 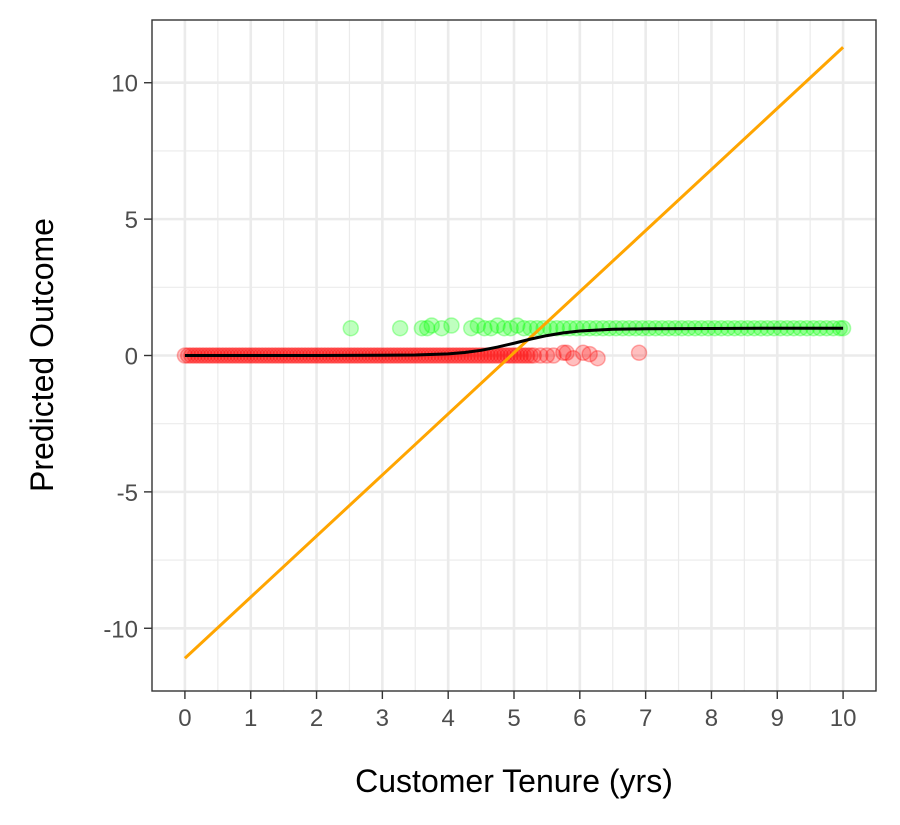 I want to click on x-axis: 0 1 2 3 4 5 6 7 8 9 10, so click(x=517, y=711).